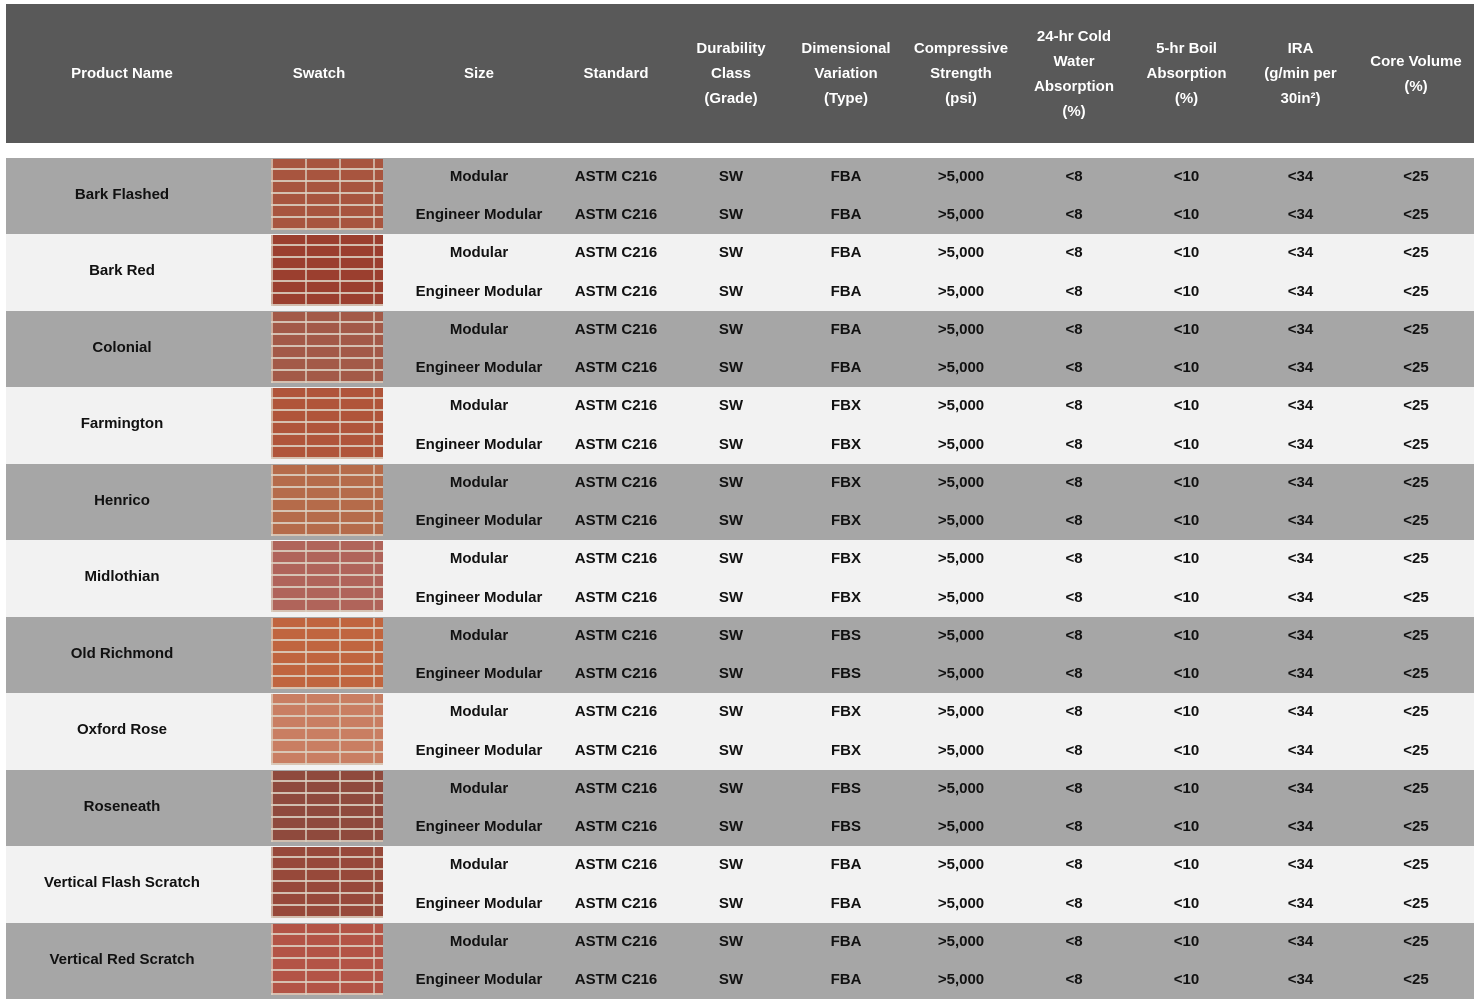  I want to click on table-cell: FBS, so click(846, 673).